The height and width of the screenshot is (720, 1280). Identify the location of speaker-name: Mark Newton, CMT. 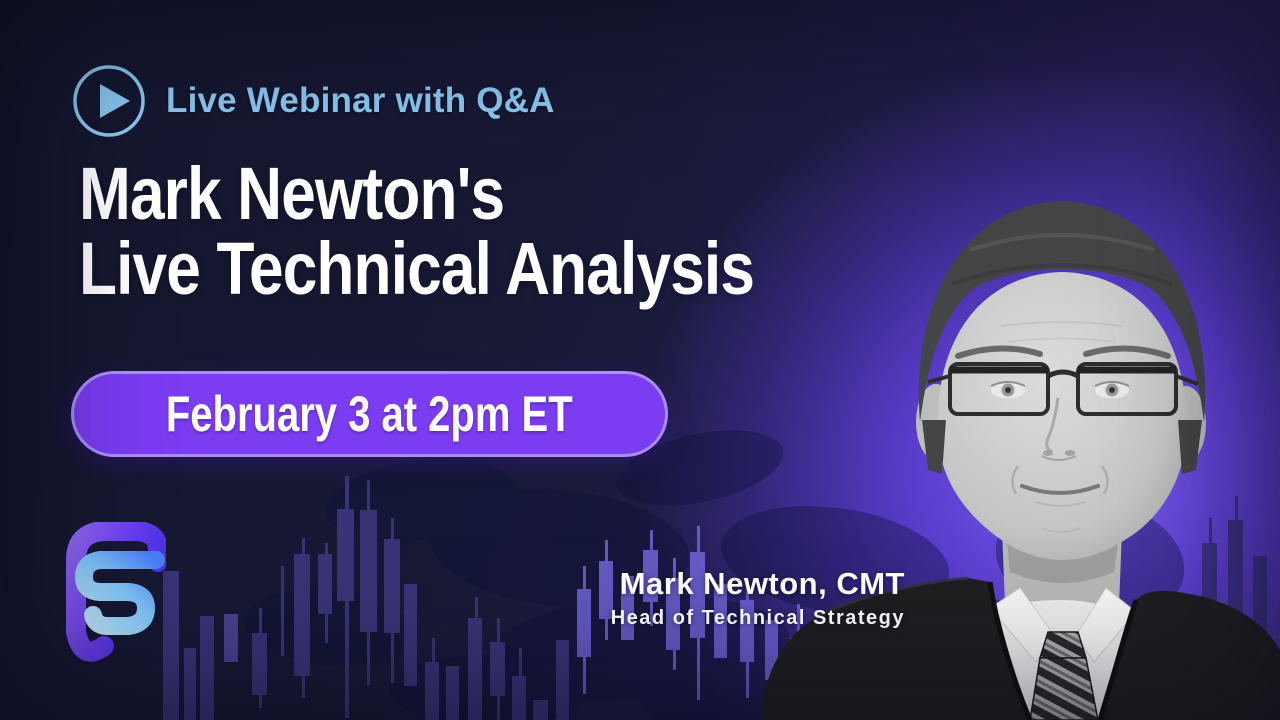
(762, 583).